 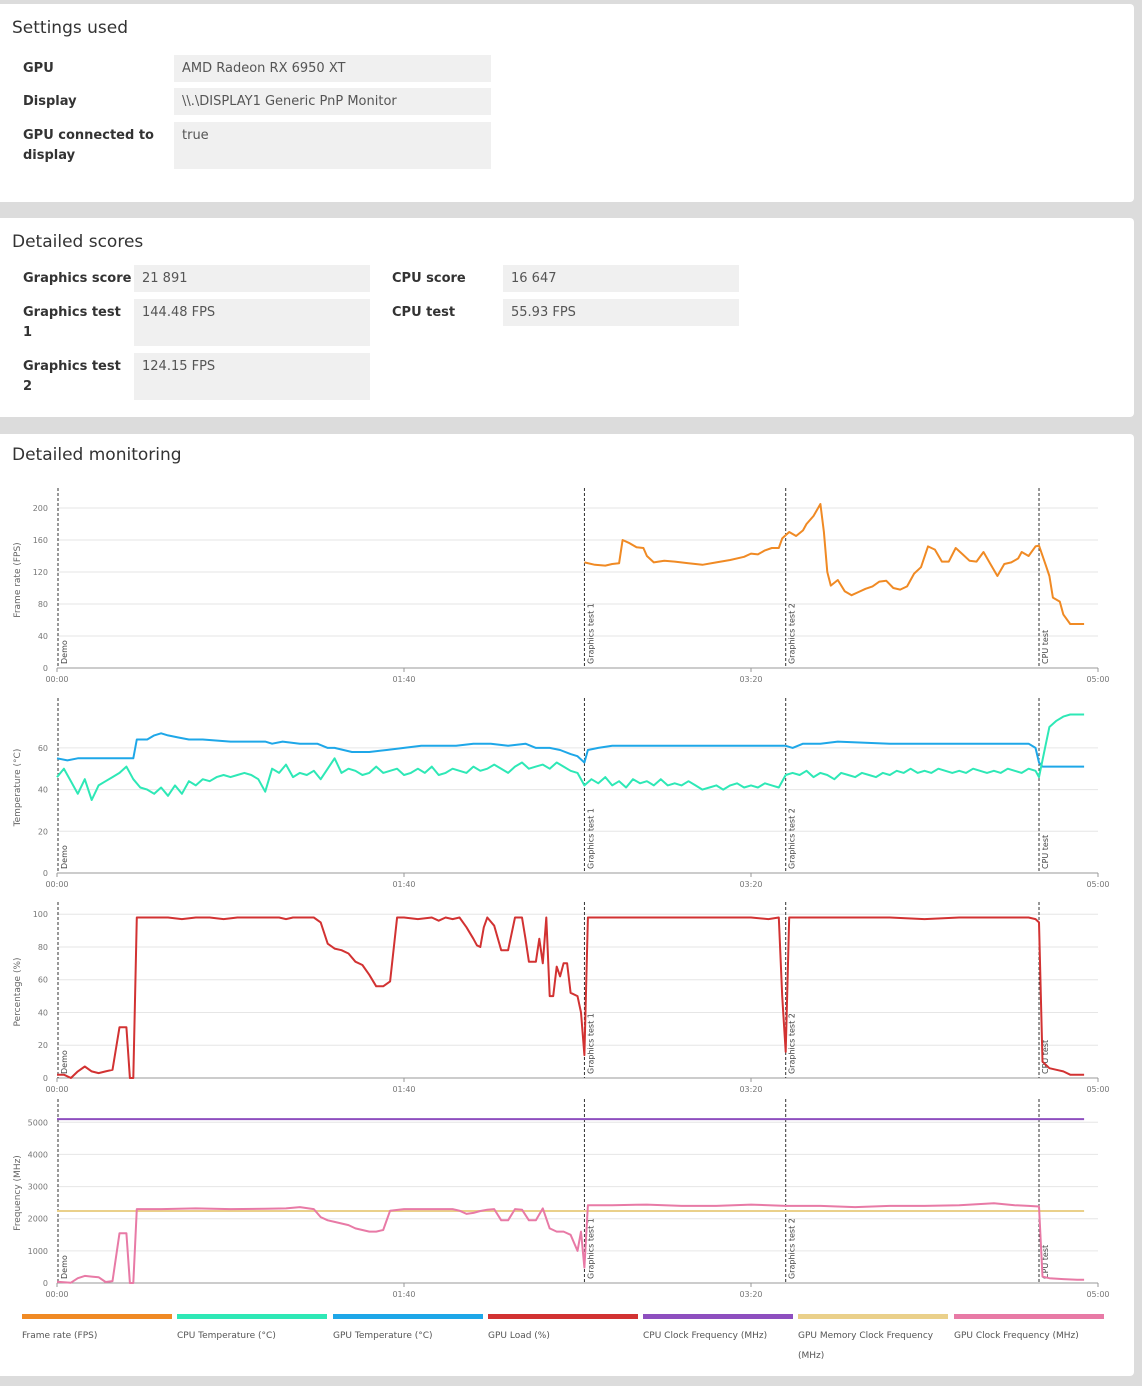 I want to click on y-tick-label: 100, so click(x=40, y=914).